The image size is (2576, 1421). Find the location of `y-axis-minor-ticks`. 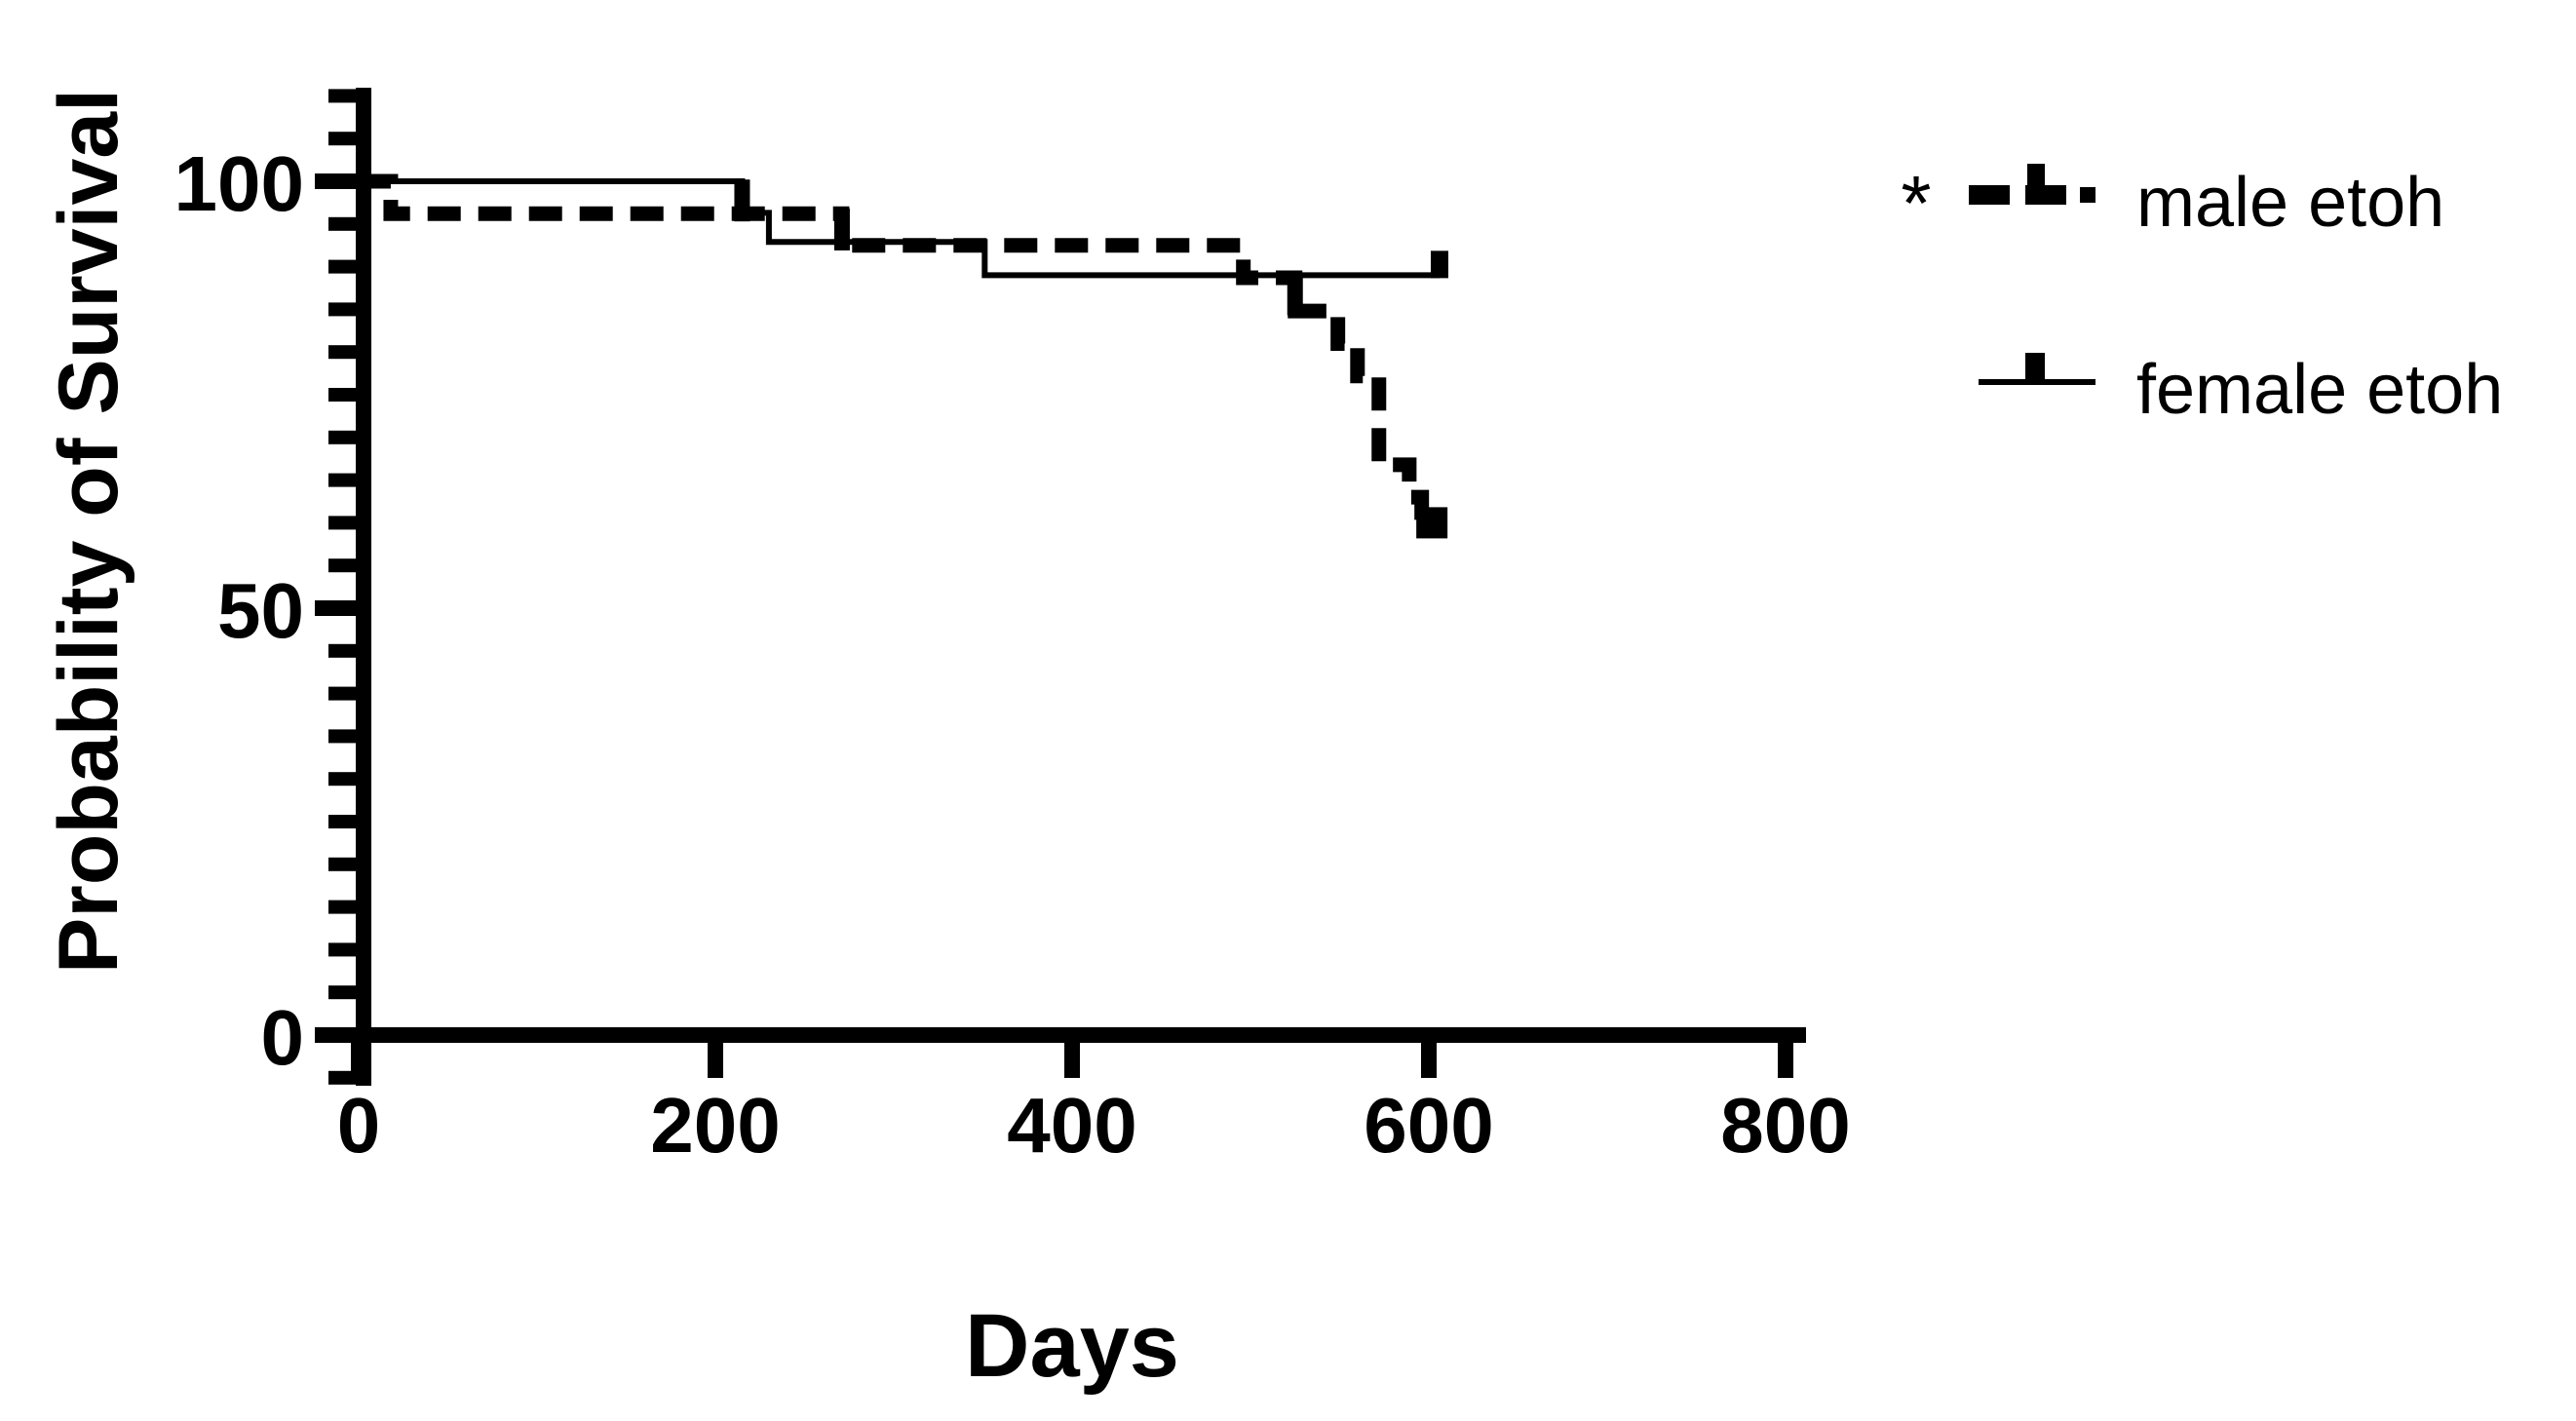

y-axis-minor-ticks is located at coordinates (342, 587).